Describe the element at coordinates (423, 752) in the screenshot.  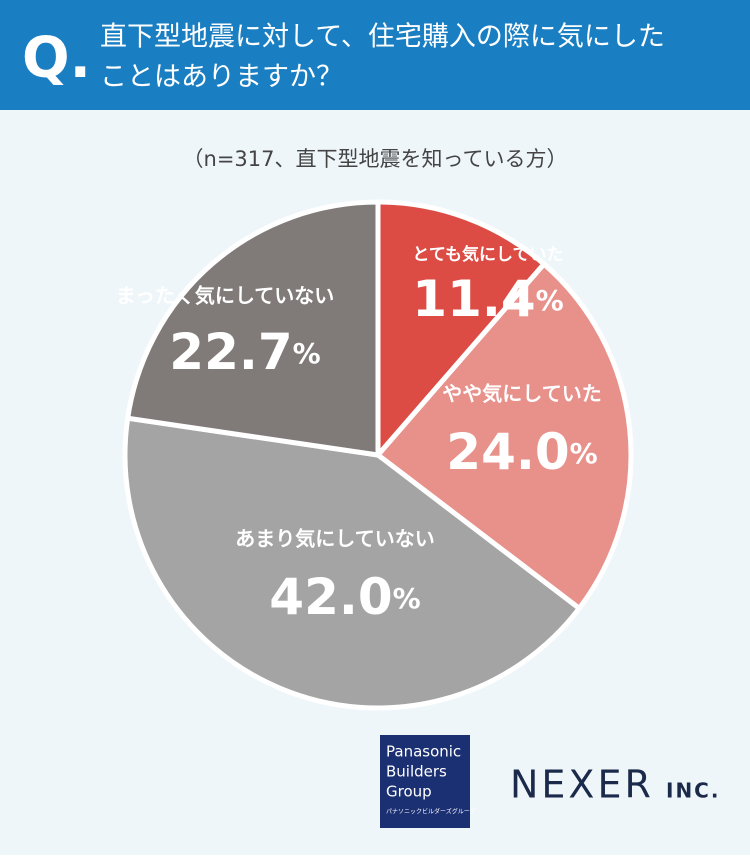
I see `logo-text: Panasonic` at that location.